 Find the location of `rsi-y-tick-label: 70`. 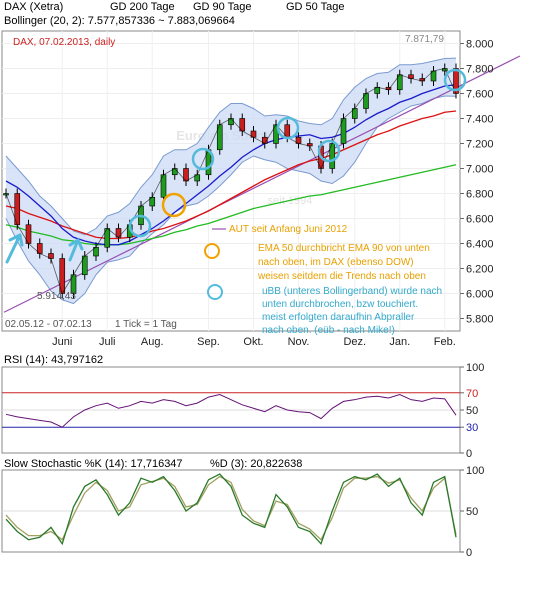

rsi-y-tick-label: 70 is located at coordinates (472, 394).